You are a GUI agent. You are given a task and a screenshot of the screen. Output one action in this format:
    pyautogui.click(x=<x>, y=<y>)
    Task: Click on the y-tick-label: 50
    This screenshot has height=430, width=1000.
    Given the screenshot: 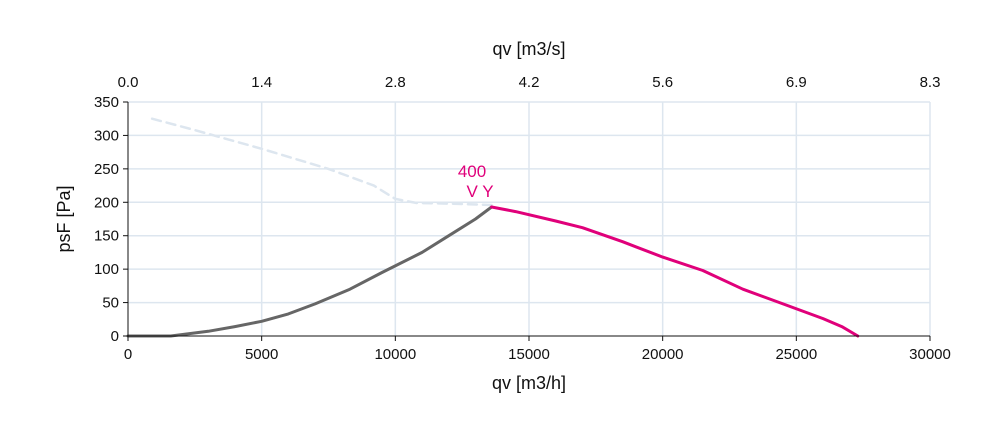 What is the action you would take?
    pyautogui.click(x=110, y=303)
    